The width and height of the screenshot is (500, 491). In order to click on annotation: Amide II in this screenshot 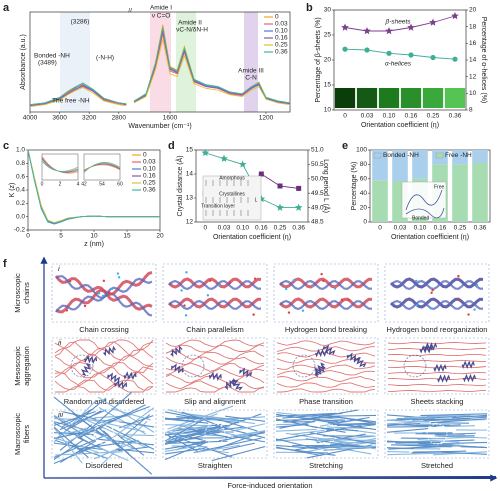, I will do `click(190, 23)`.